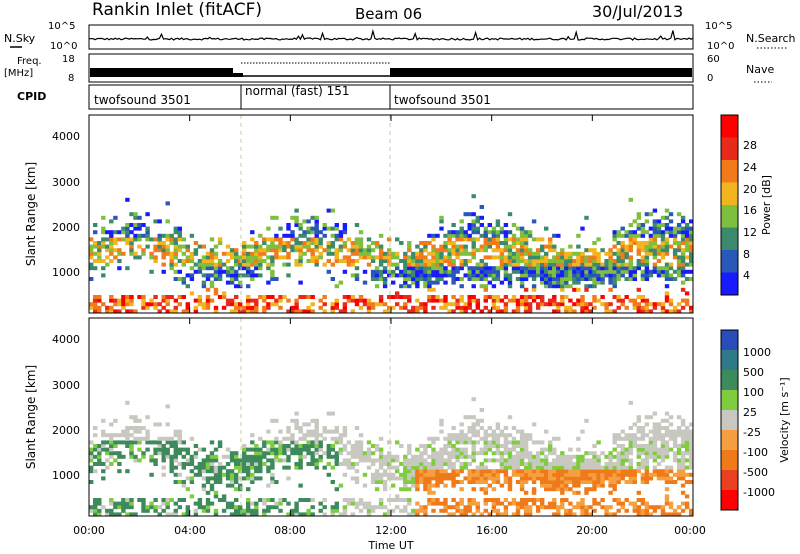 This screenshot has height=554, width=800. What do you see at coordinates (690, 530) in the screenshot?
I see `xtick-2400: 00:00` at bounding box center [690, 530].